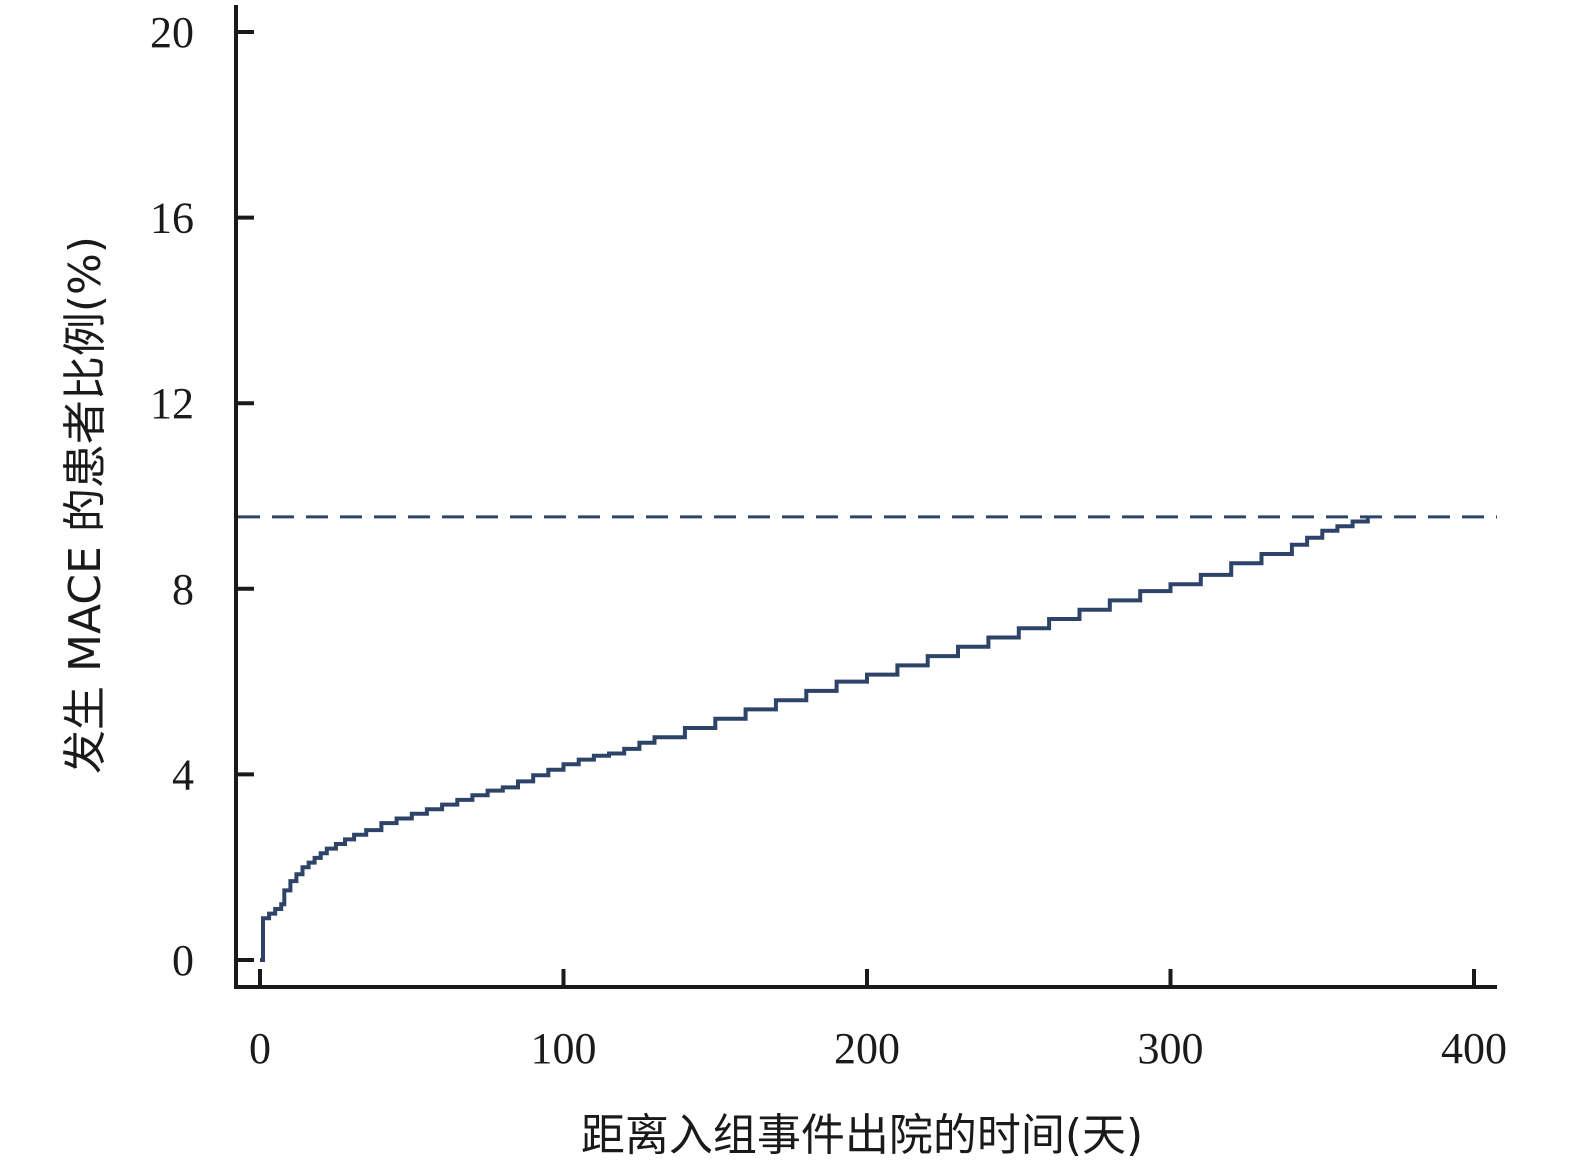 The image size is (1575, 1170). Describe the element at coordinates (183, 960) in the screenshot. I see `y-tick-label: 0` at that location.